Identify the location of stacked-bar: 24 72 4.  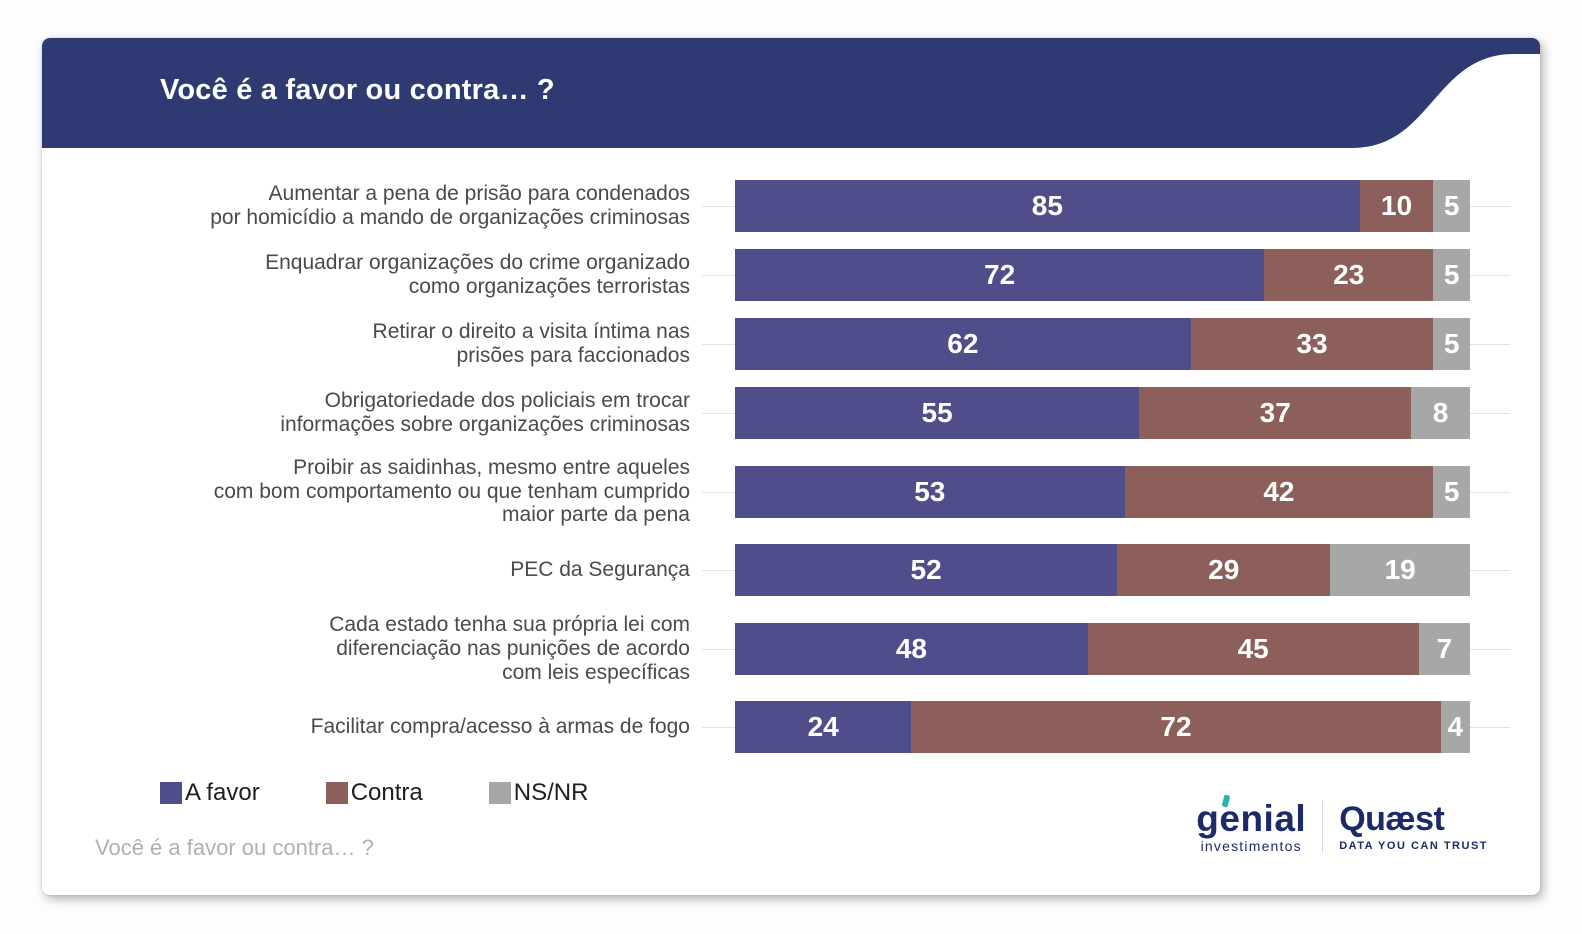
(1102, 727).